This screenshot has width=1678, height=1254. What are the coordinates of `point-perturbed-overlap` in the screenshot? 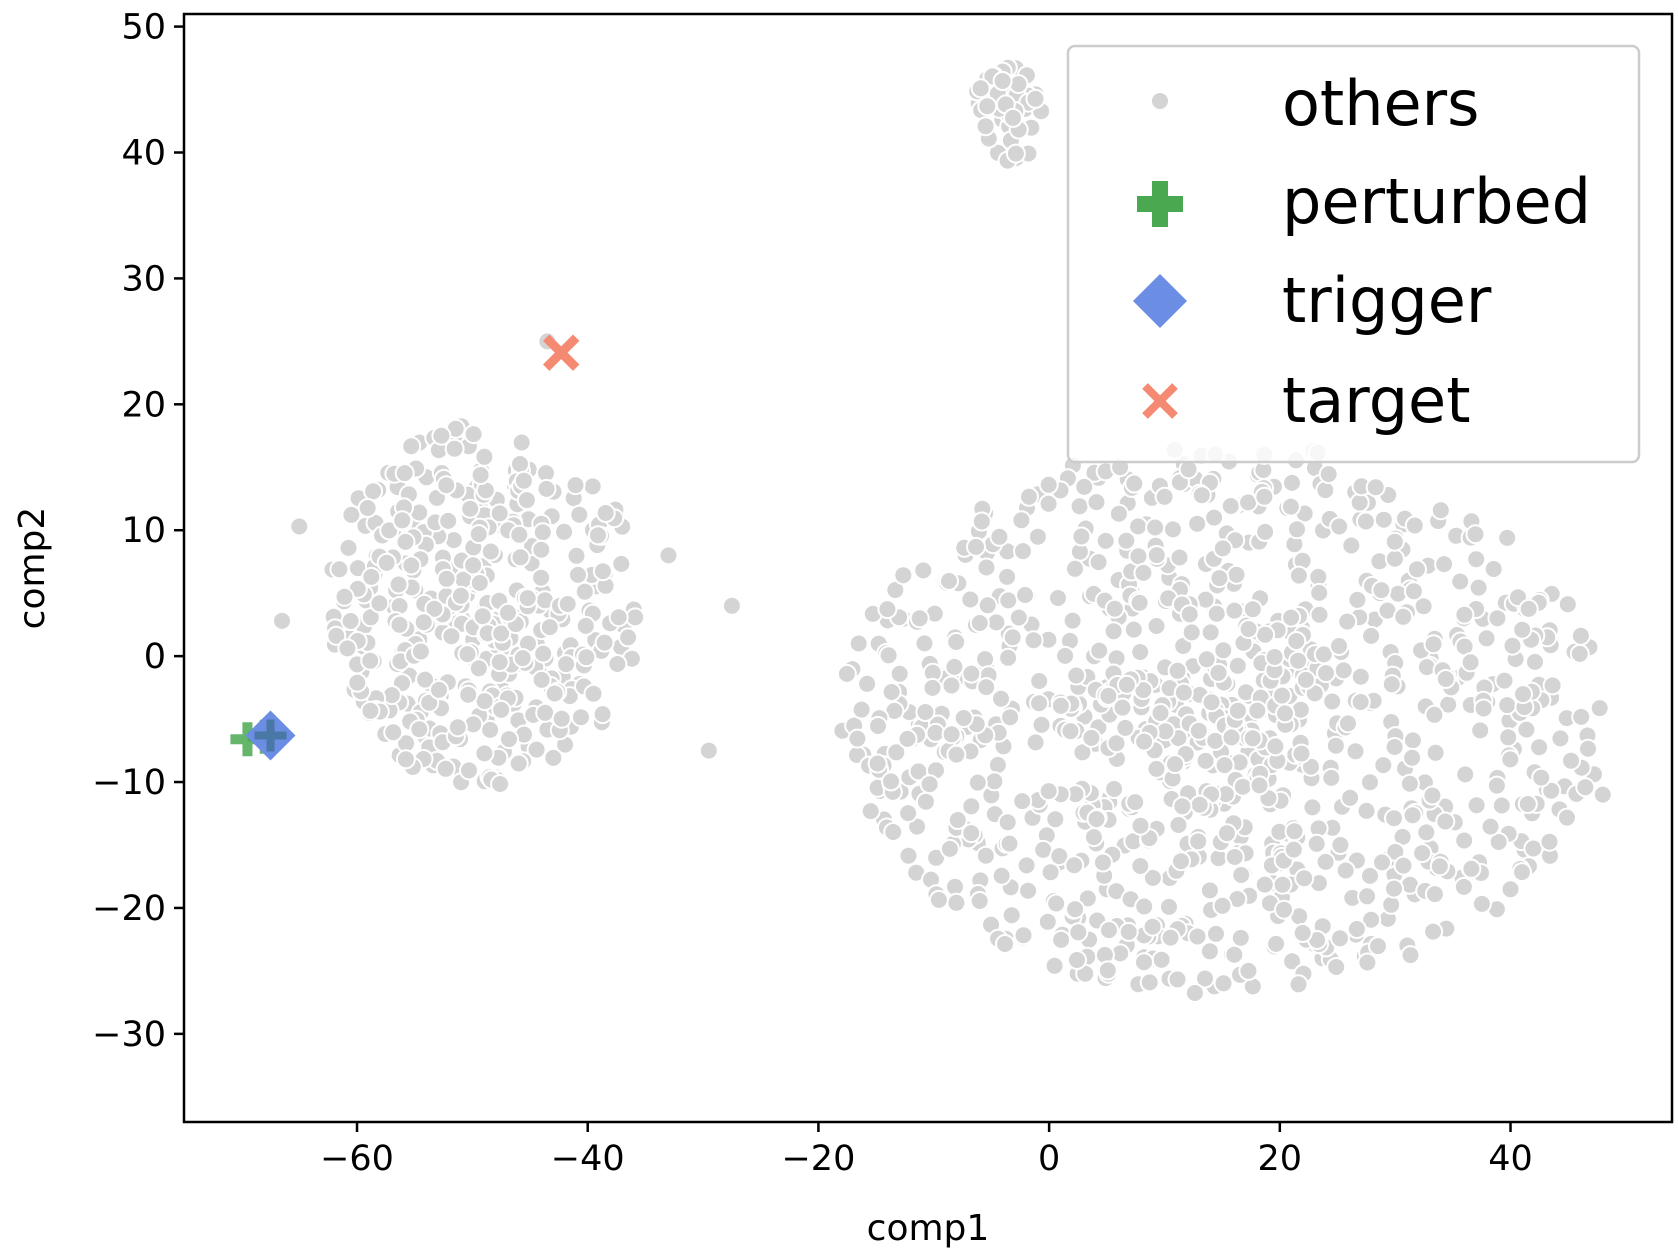 It's located at (270, 735).